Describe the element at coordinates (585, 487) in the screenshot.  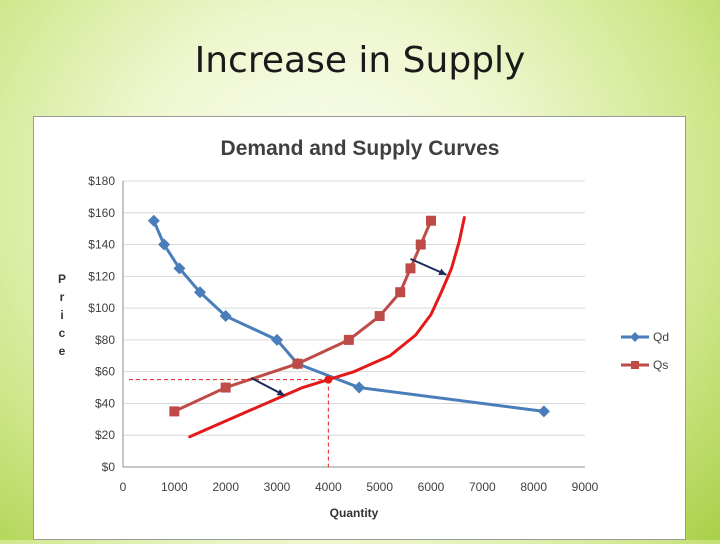
I see `x-tick-label: 9000` at that location.